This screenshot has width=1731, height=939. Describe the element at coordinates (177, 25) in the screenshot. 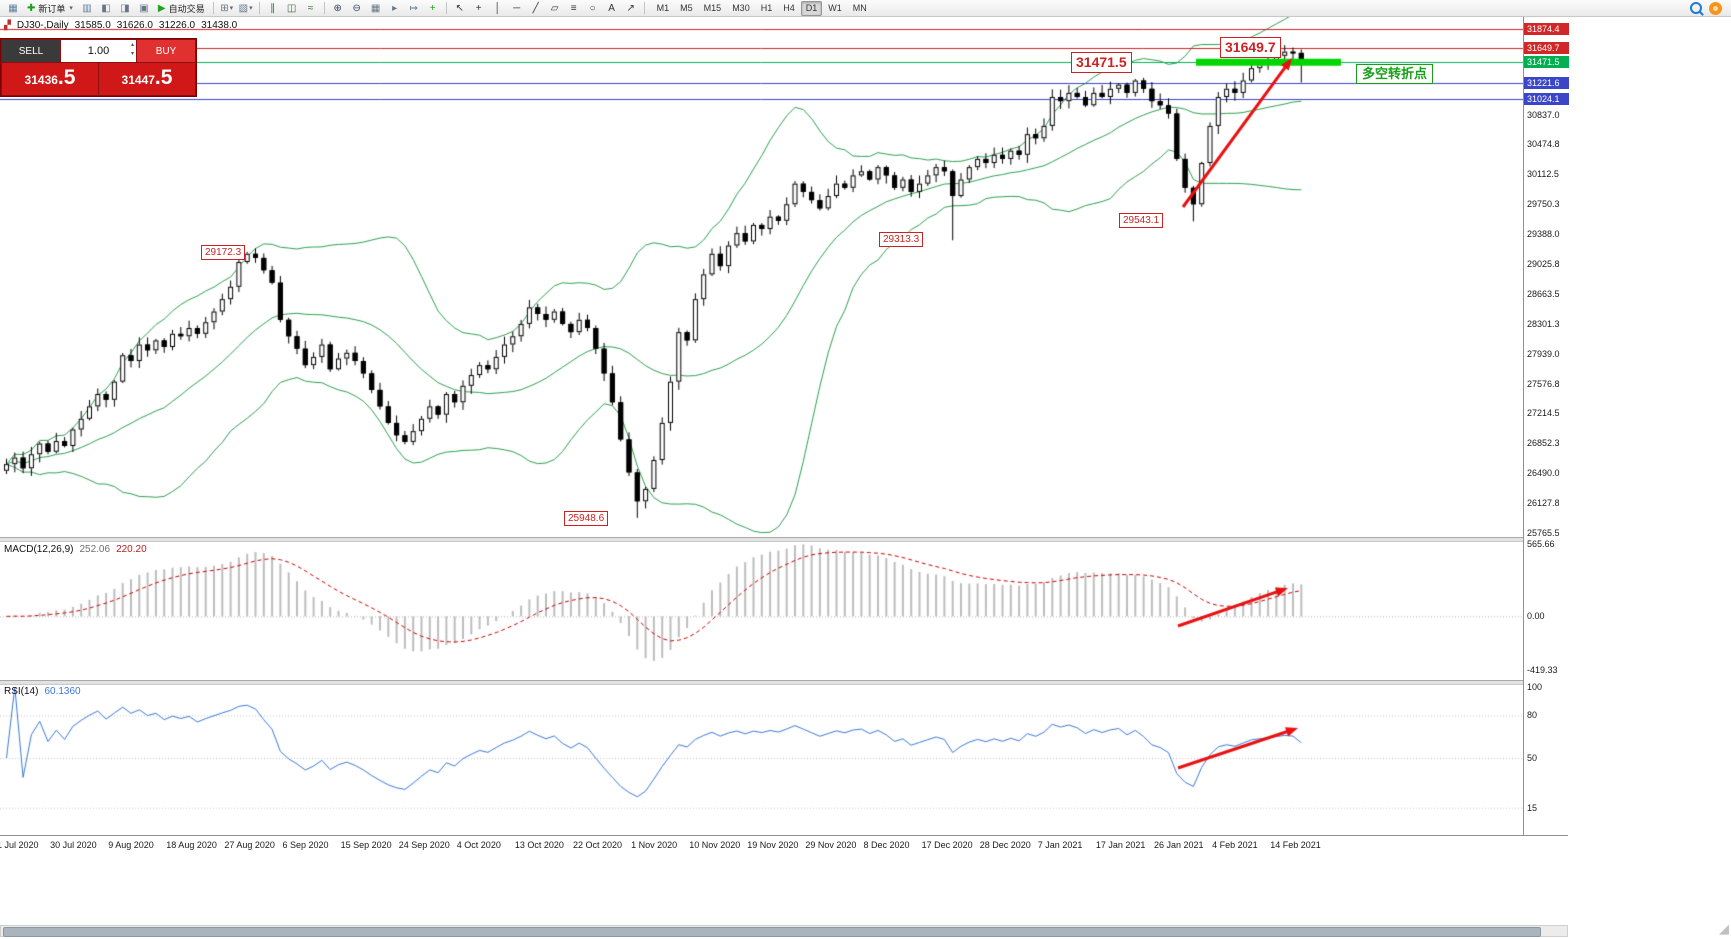

I see `ohlc-low: 31226.0` at that location.